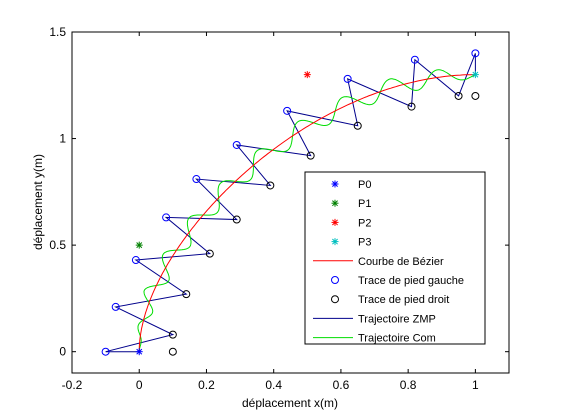 This screenshot has height=420, width=561. What do you see at coordinates (335, 184) in the screenshot?
I see `legend-entry-0-marker` at bounding box center [335, 184].